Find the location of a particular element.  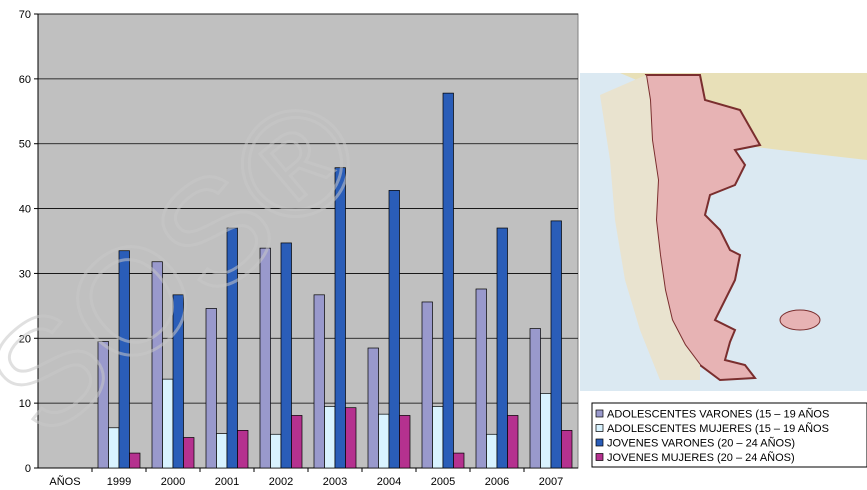

x-tick-label: AÑOS is located at coordinates (64, 481).